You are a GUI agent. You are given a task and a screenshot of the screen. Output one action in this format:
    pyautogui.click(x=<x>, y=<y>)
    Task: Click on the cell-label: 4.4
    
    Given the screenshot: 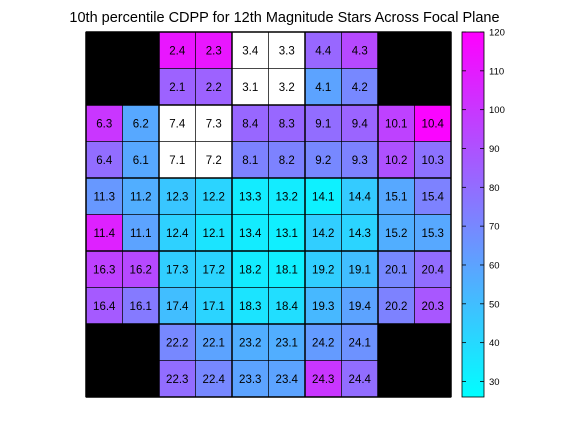 What is the action you would take?
    pyautogui.click(x=323, y=51)
    